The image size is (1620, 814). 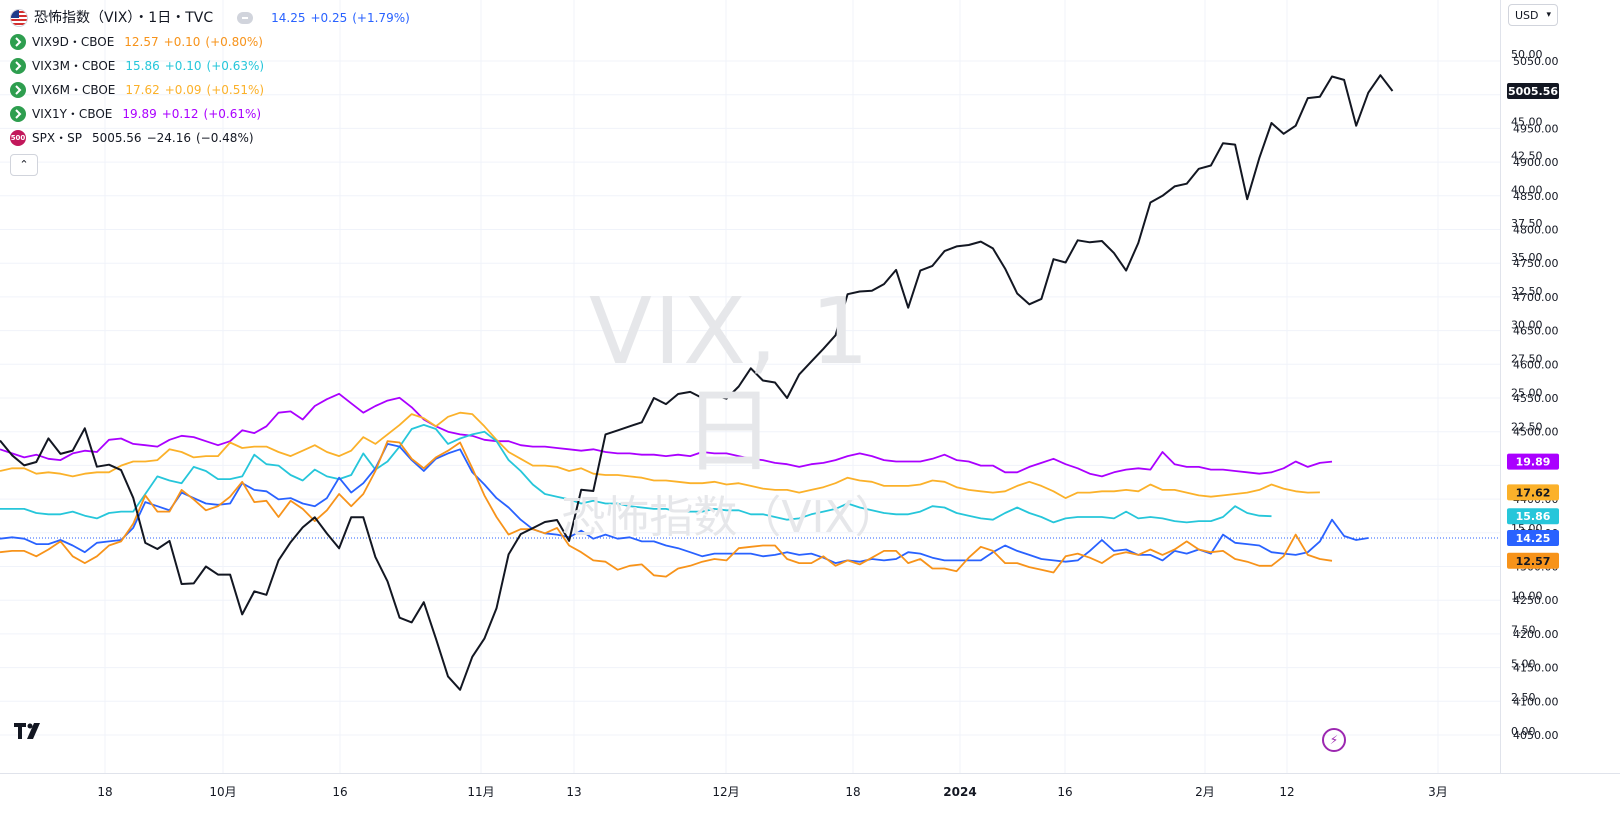 I want to click on last-value-label: 14.25, so click(x=1533, y=538).